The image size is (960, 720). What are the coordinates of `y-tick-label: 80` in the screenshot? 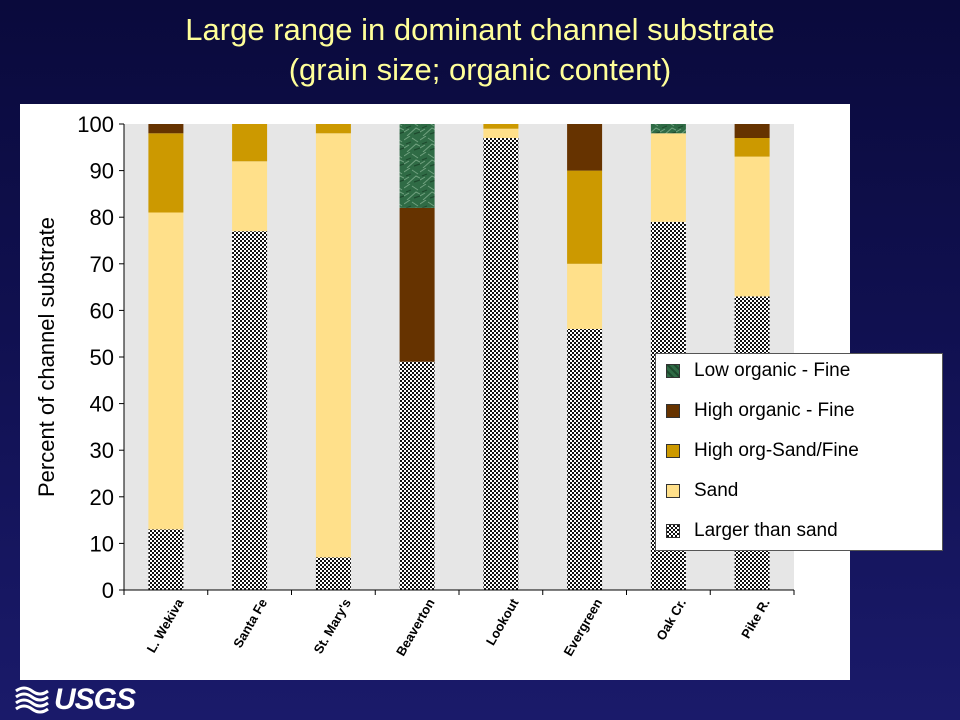 It's located at (102, 217).